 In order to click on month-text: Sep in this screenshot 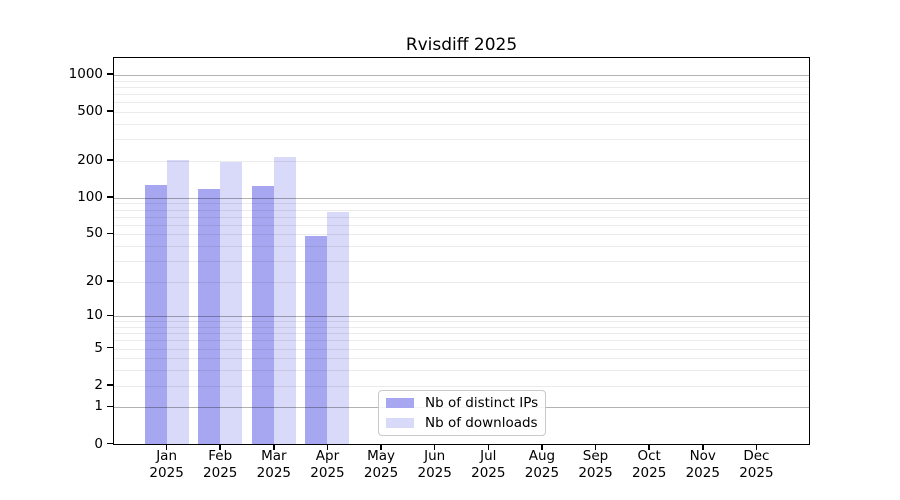, I will do `click(595, 456)`.